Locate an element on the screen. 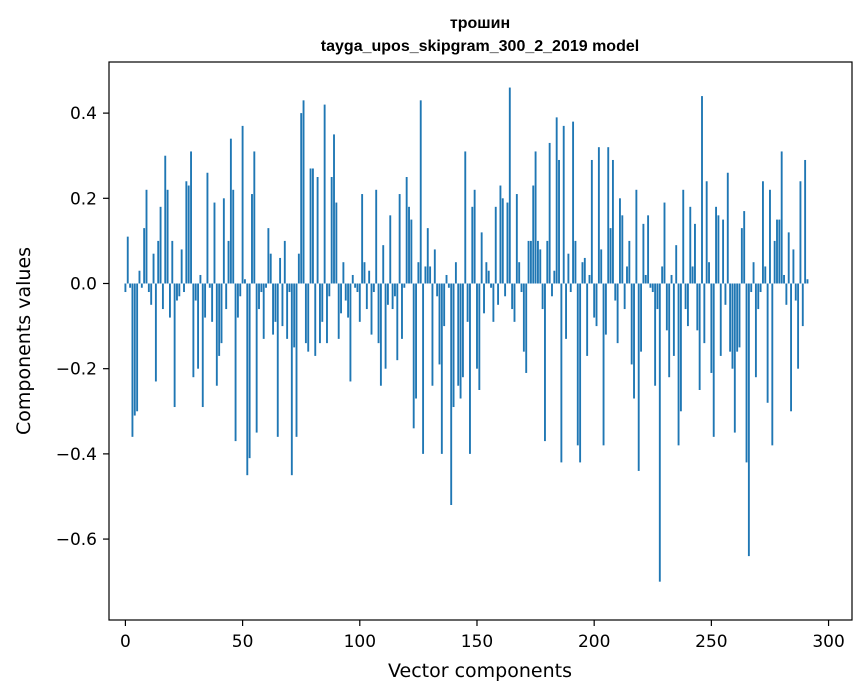 Image resolution: width=867 pixels, height=696 pixels. y-tick-label: 0.0 is located at coordinates (83, 284).